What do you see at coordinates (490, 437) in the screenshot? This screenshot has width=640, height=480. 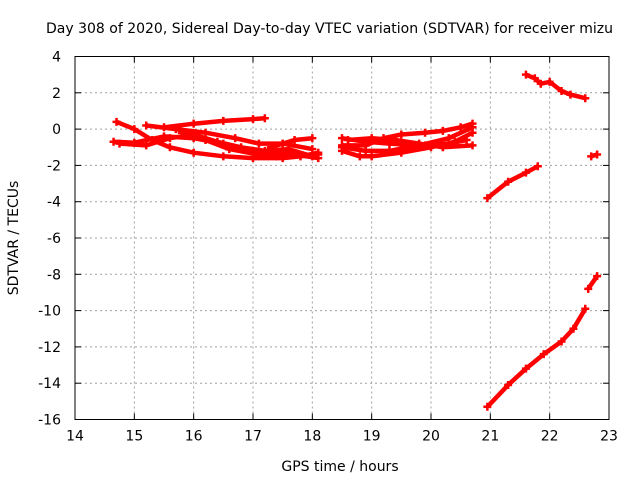 I see `x-tick-label: 21` at bounding box center [490, 437].